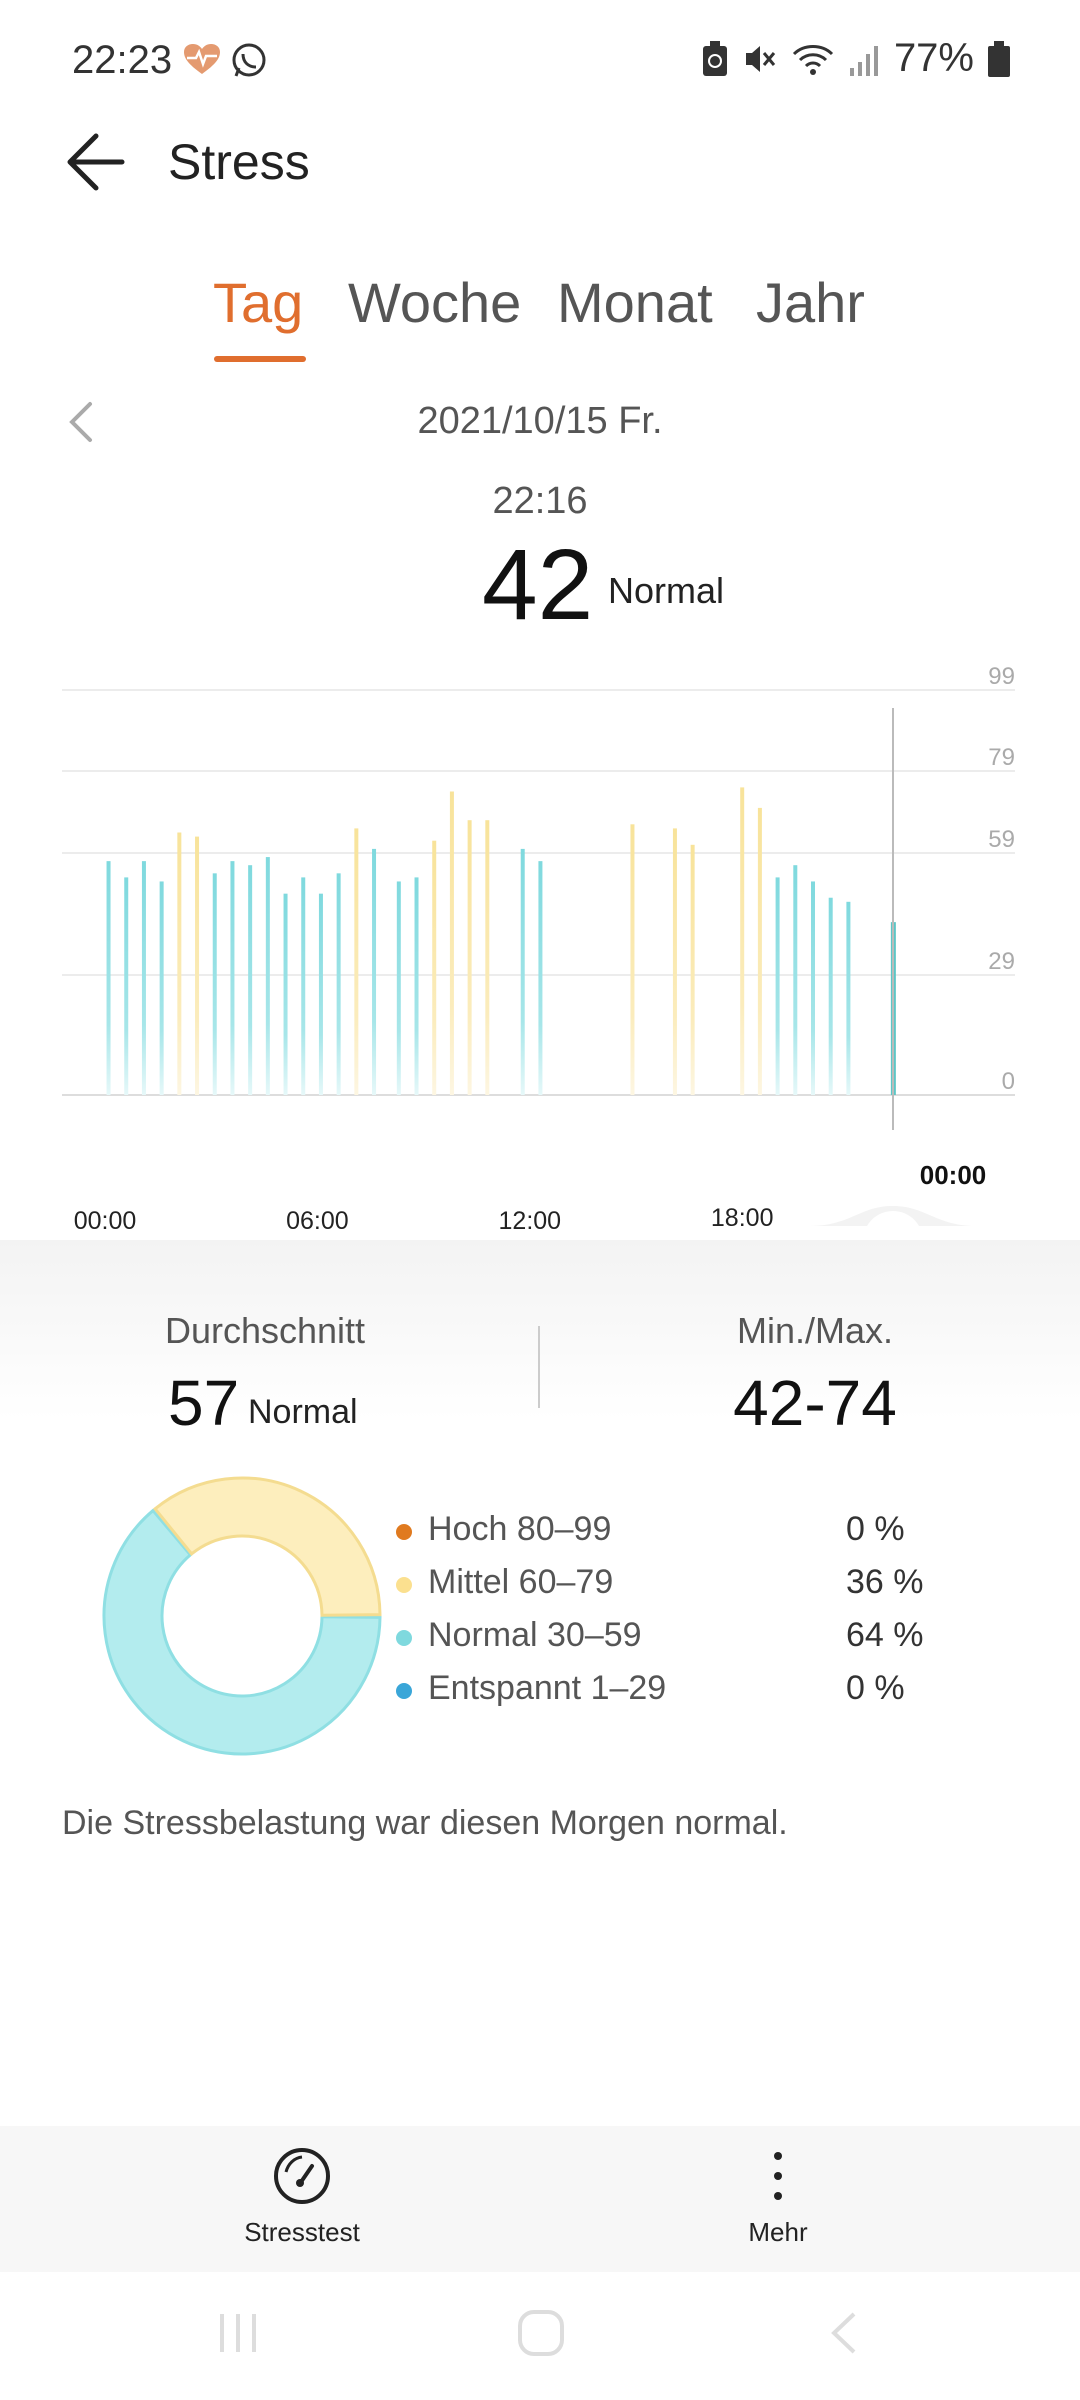 This screenshot has height=2400, width=1080. Describe the element at coordinates (540, 2199) in the screenshot. I see `bottom-action-bar: Stresstest Mehr` at that location.